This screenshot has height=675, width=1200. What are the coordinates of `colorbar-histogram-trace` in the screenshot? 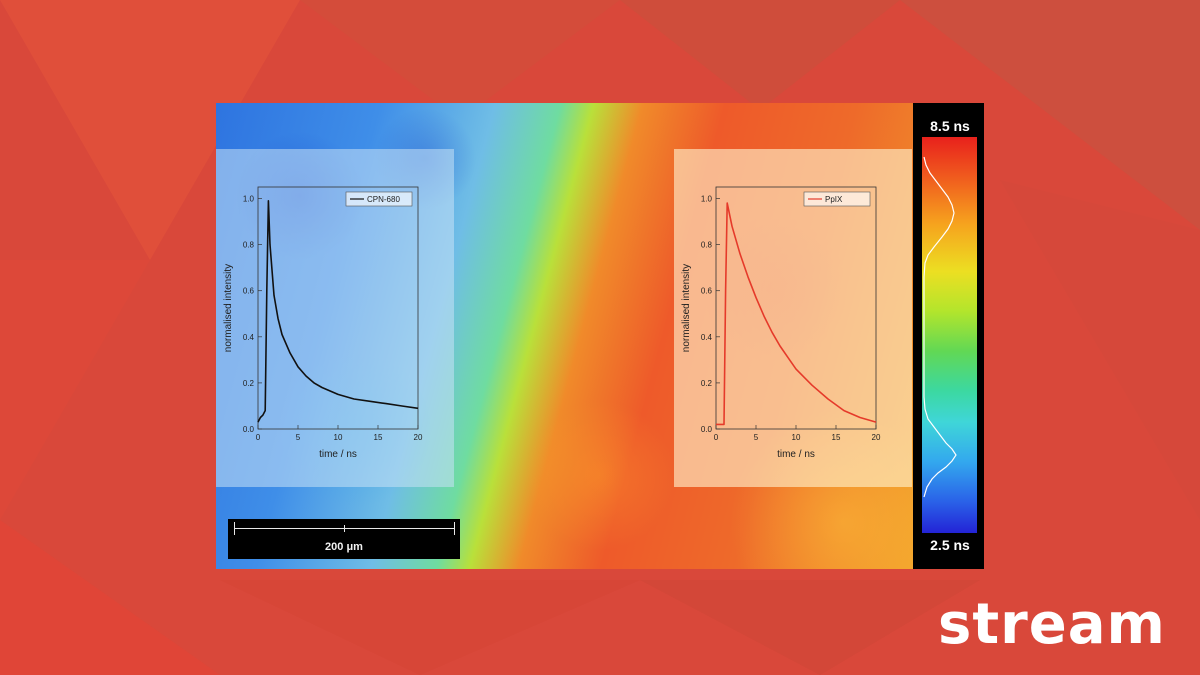 It's located at (940, 327).